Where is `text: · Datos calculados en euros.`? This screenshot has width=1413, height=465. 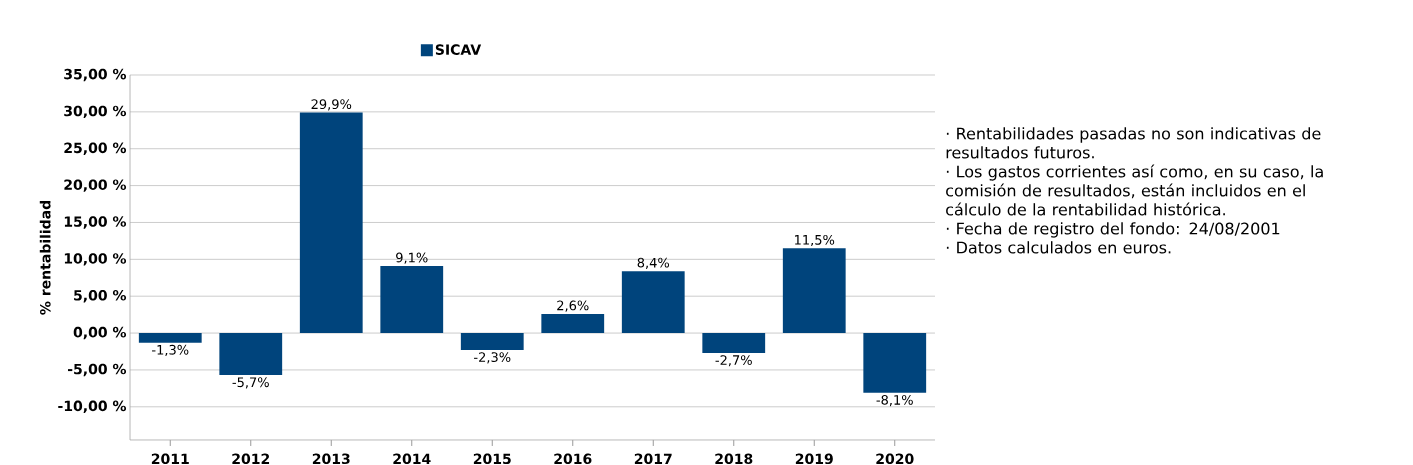 text: · Datos calculados en euros. is located at coordinates (1058, 247).